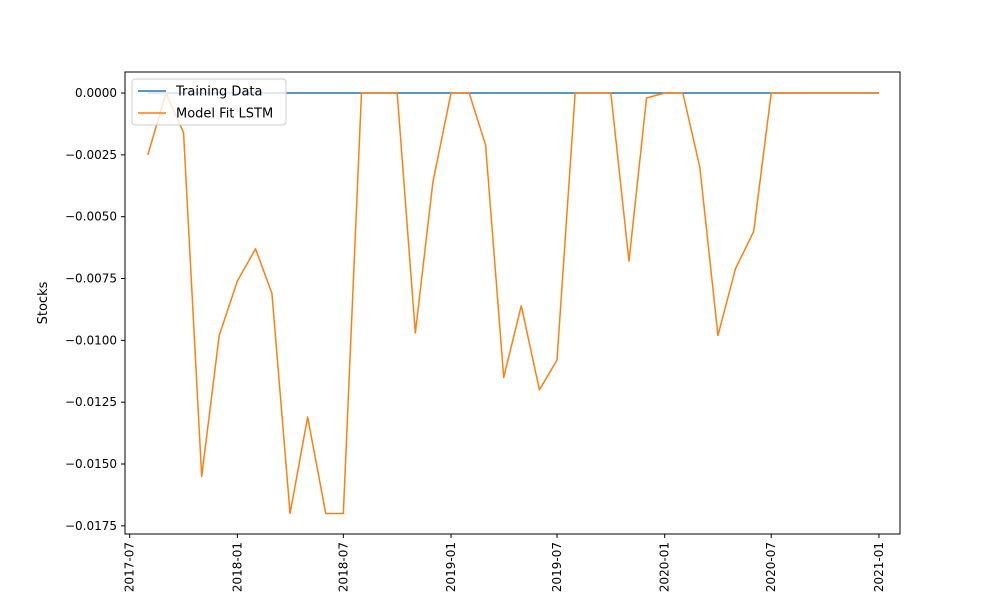 Image resolution: width=1000 pixels, height=600 pixels. What do you see at coordinates (130, 567) in the screenshot?
I see `x-tick-label: 2017-07` at bounding box center [130, 567].